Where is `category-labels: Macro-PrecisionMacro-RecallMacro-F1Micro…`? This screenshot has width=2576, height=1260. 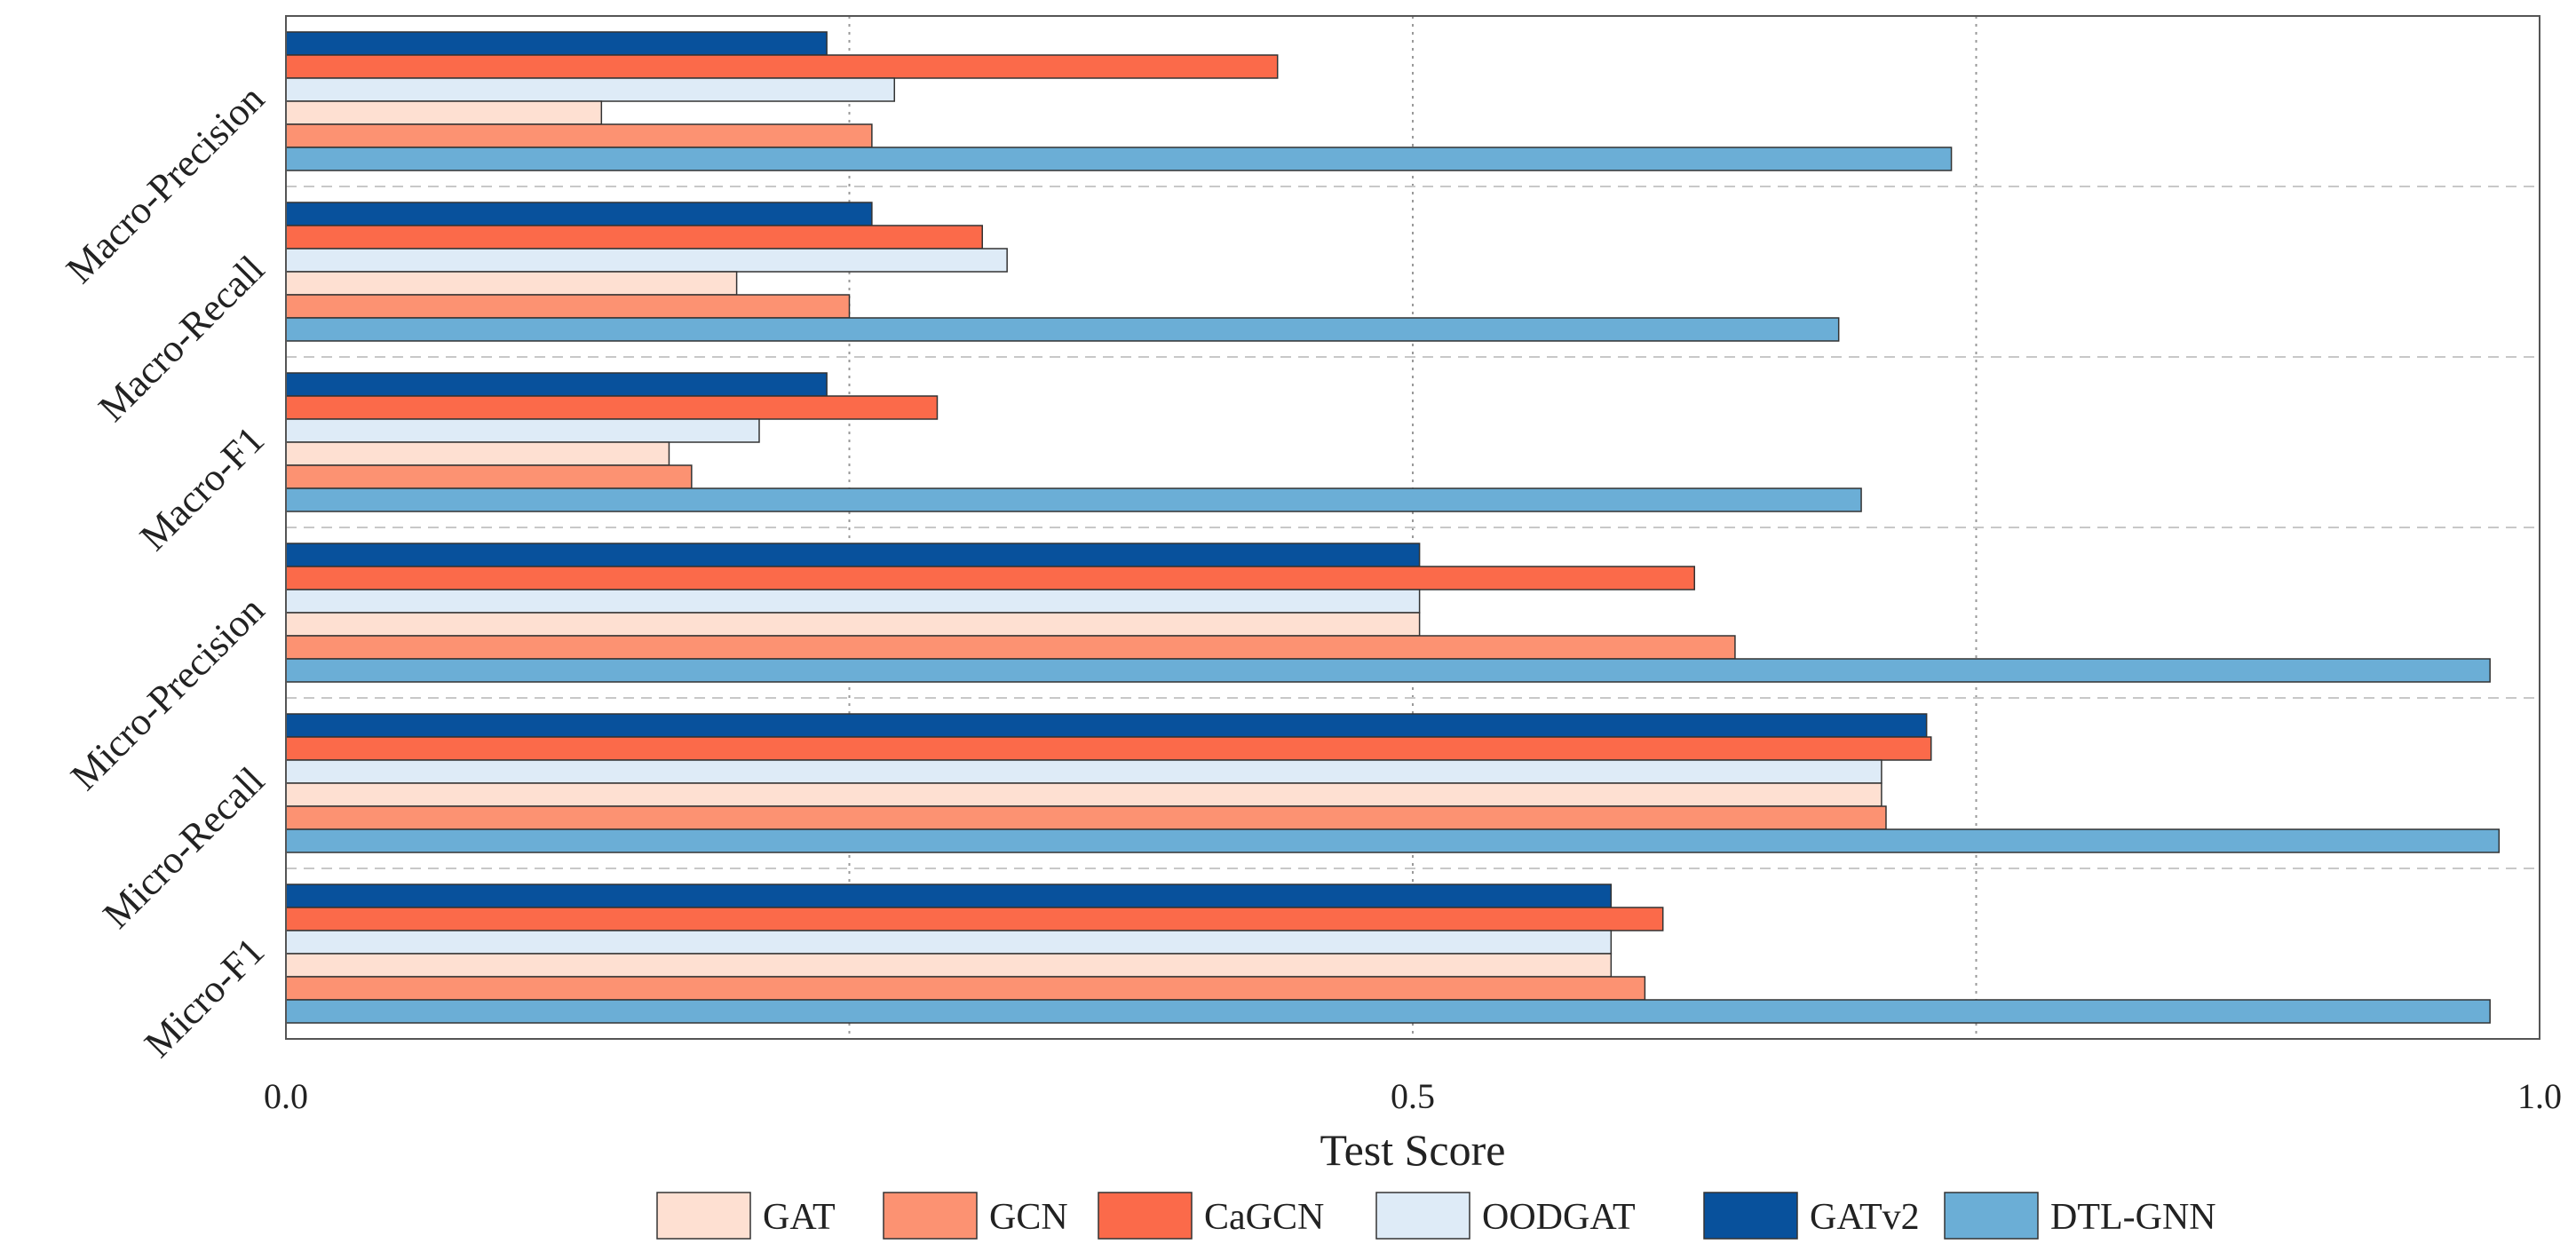 category-labels: Macro-PrecisionMacro-RecallMacro-F1Micro… is located at coordinates (166, 571).